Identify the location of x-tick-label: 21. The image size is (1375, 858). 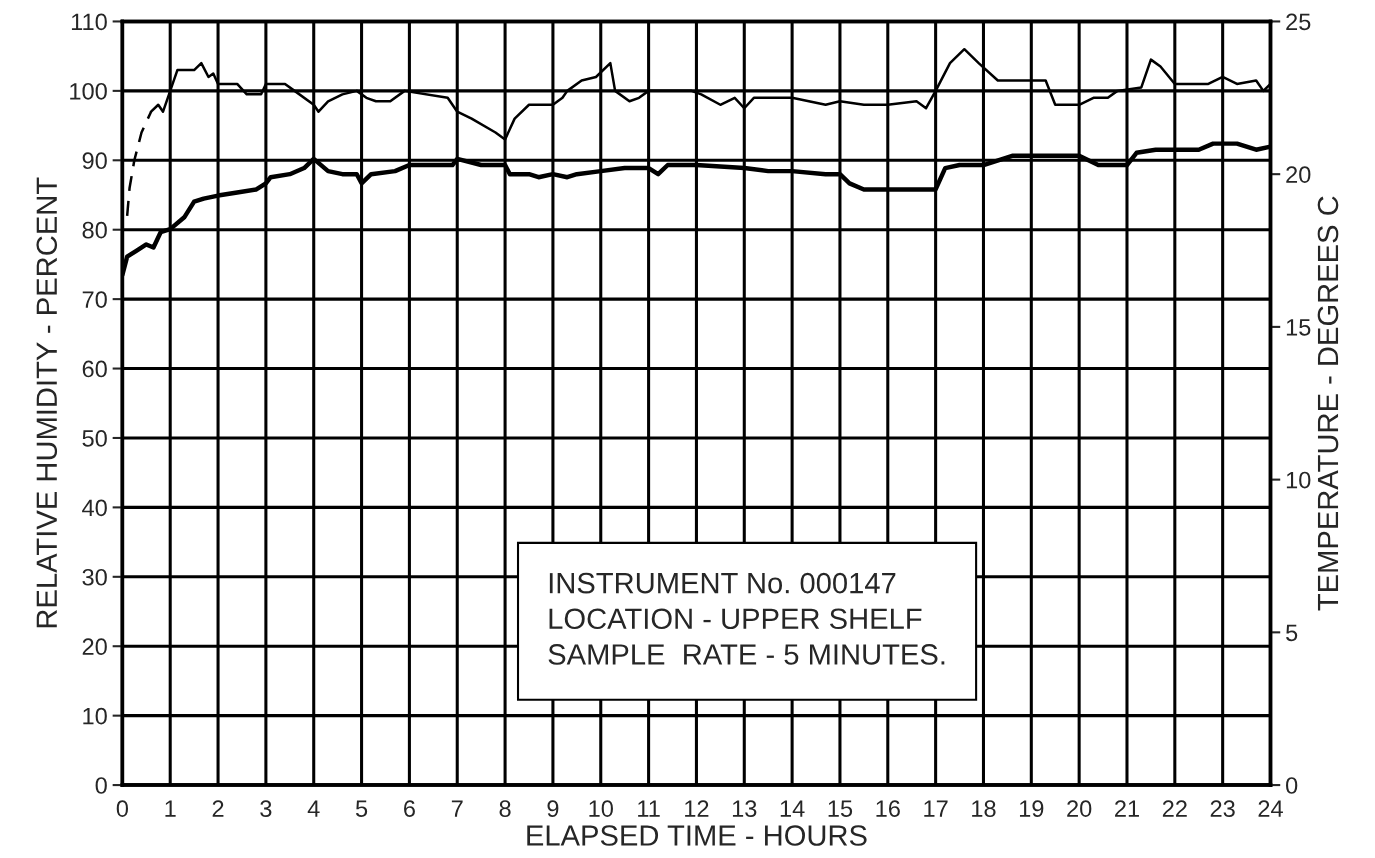
(1127, 808).